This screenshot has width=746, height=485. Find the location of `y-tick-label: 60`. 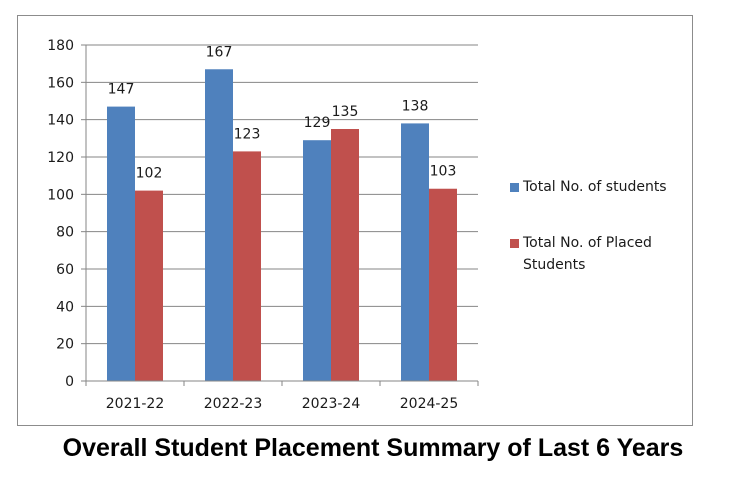

y-tick-label: 60 is located at coordinates (65, 270).